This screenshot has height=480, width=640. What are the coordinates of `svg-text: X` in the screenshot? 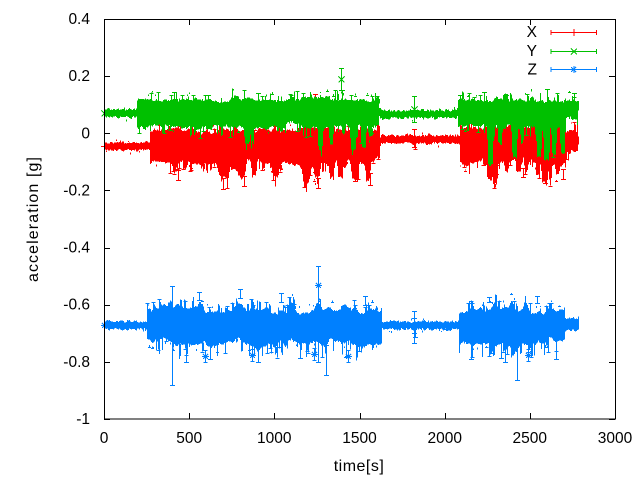 It's located at (532, 32).